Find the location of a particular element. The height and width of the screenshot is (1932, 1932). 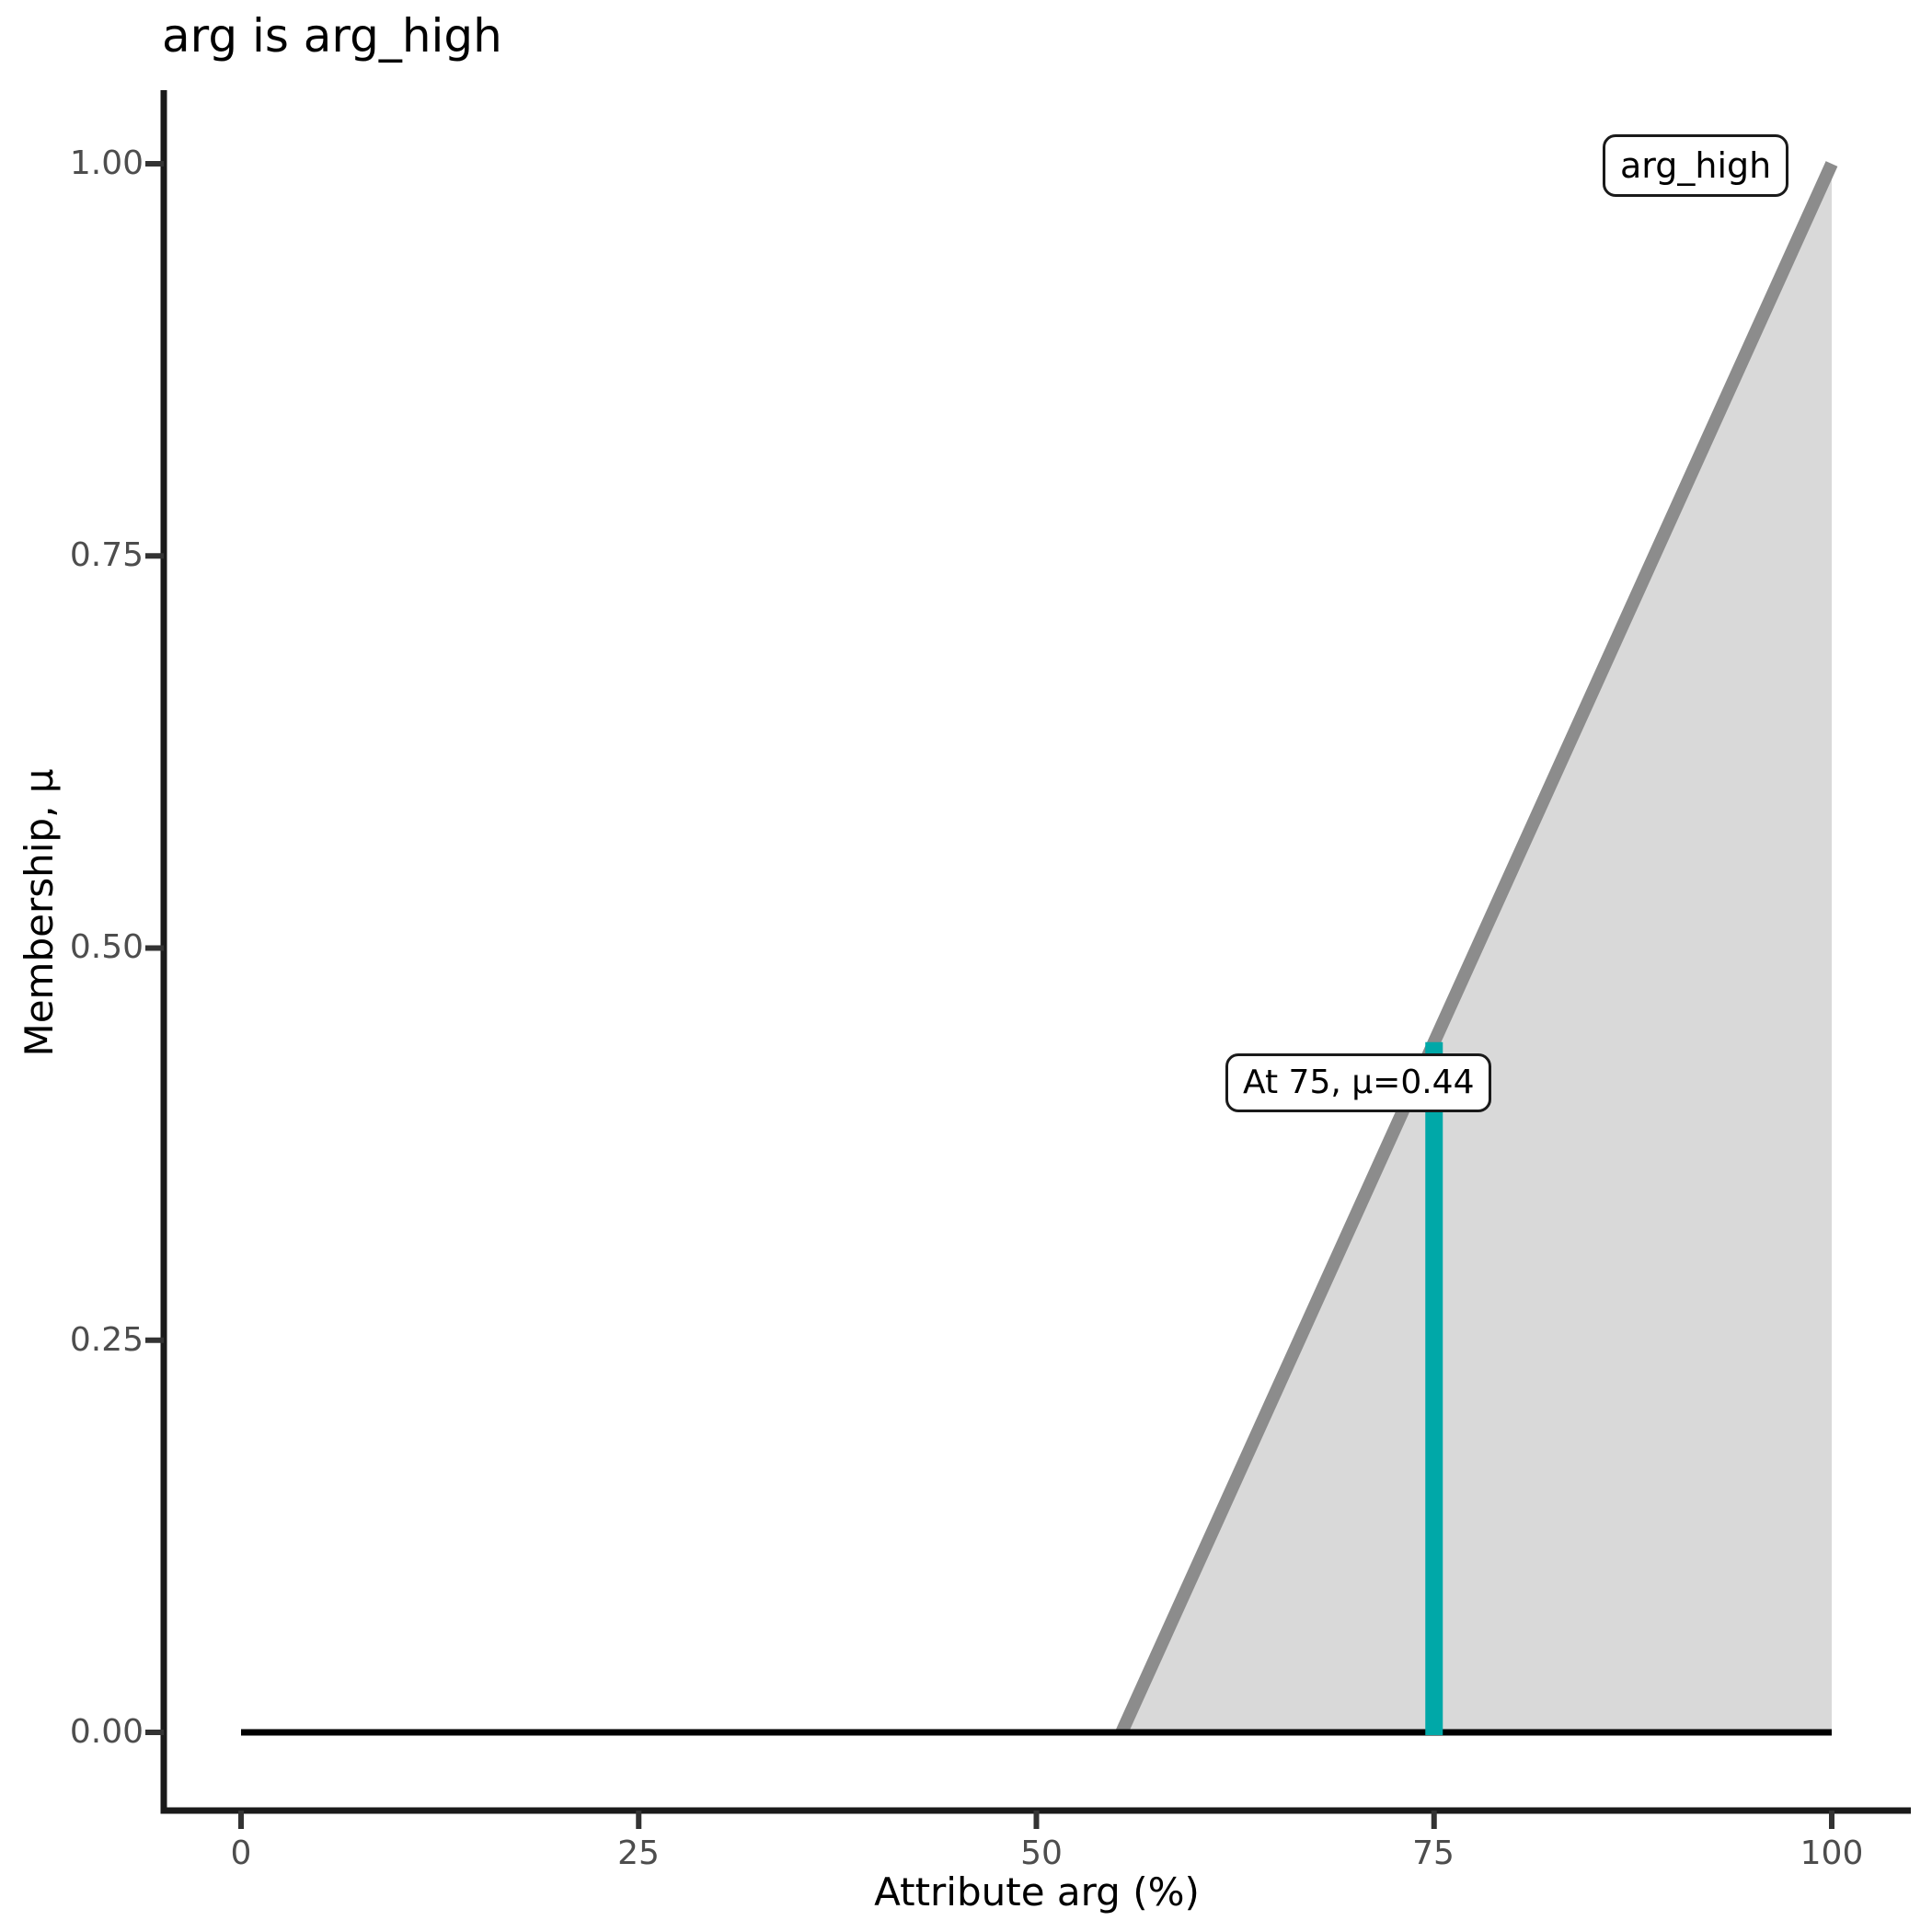

x-tick-label-25: 25 is located at coordinates (638, 1853).